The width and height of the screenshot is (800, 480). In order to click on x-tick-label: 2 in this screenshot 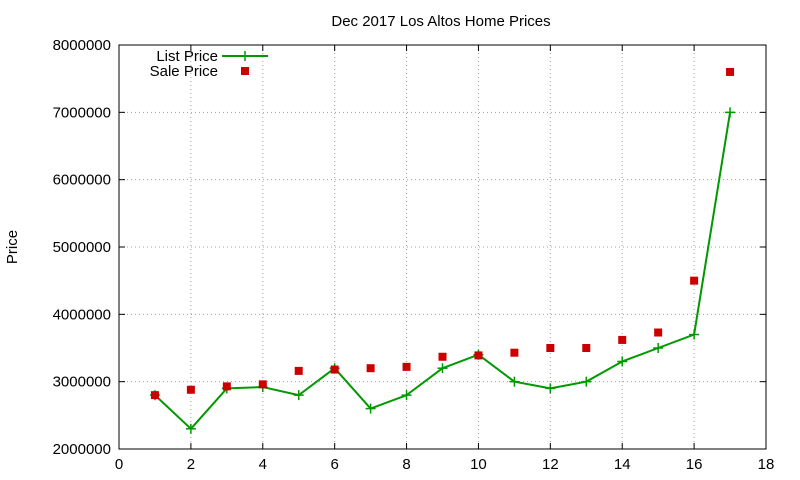, I will do `click(191, 464)`.